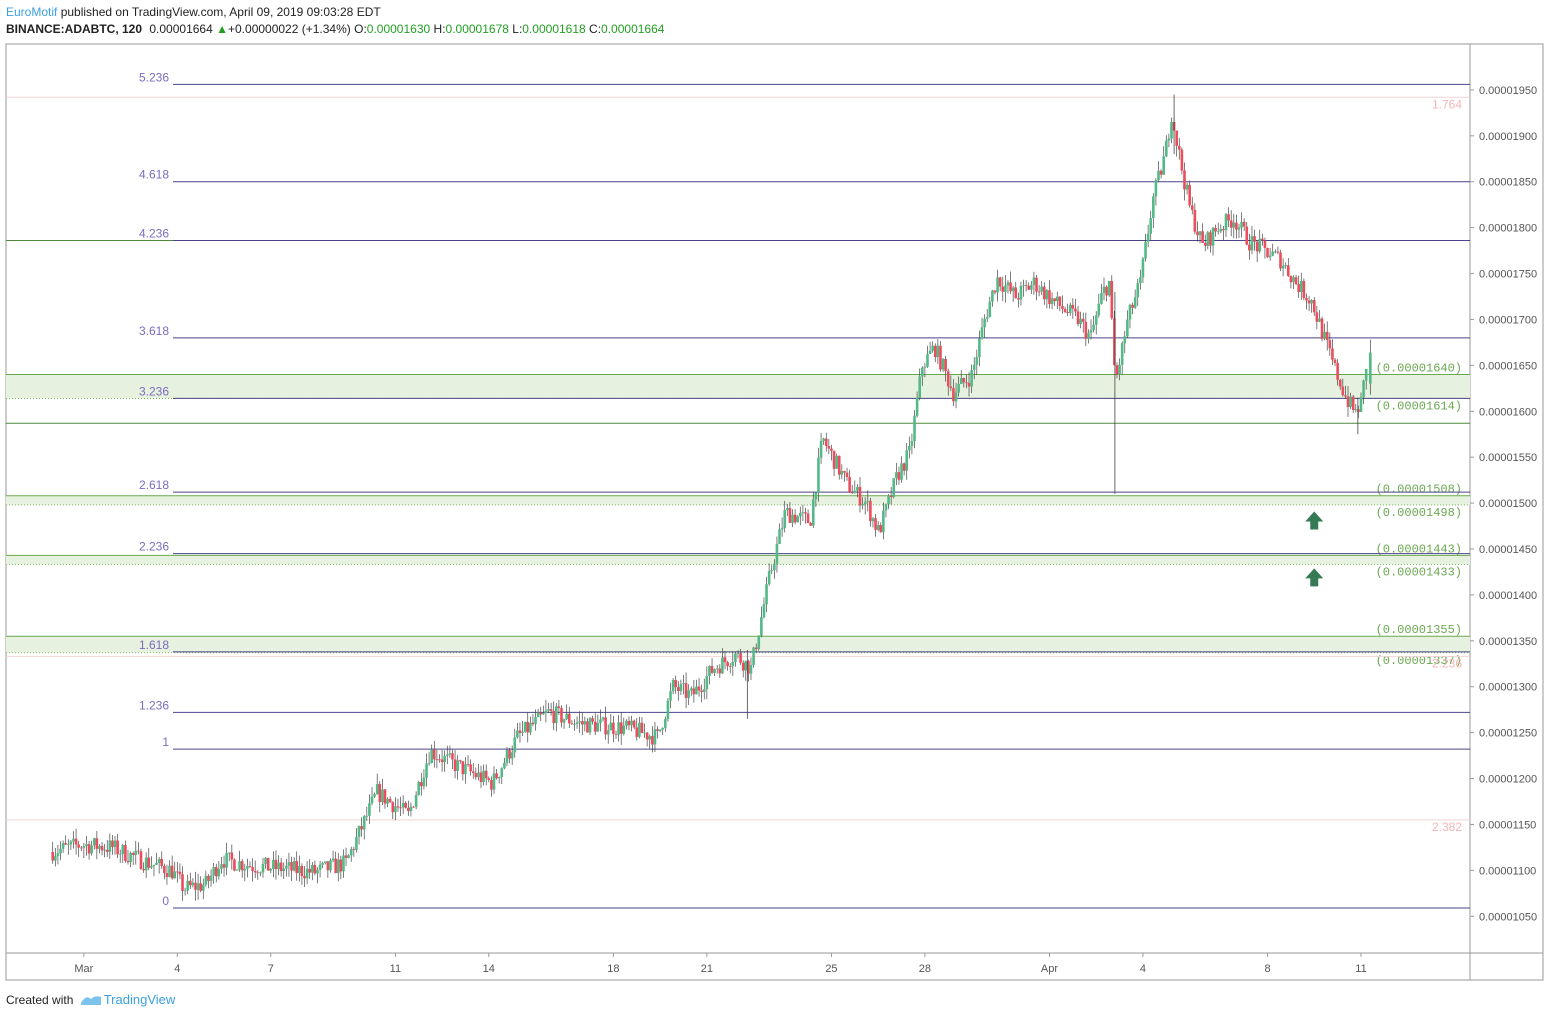 This screenshot has height=1018, width=1554. Describe the element at coordinates (139, 999) in the screenshot. I see `tradingview-brand: TradingView` at that location.